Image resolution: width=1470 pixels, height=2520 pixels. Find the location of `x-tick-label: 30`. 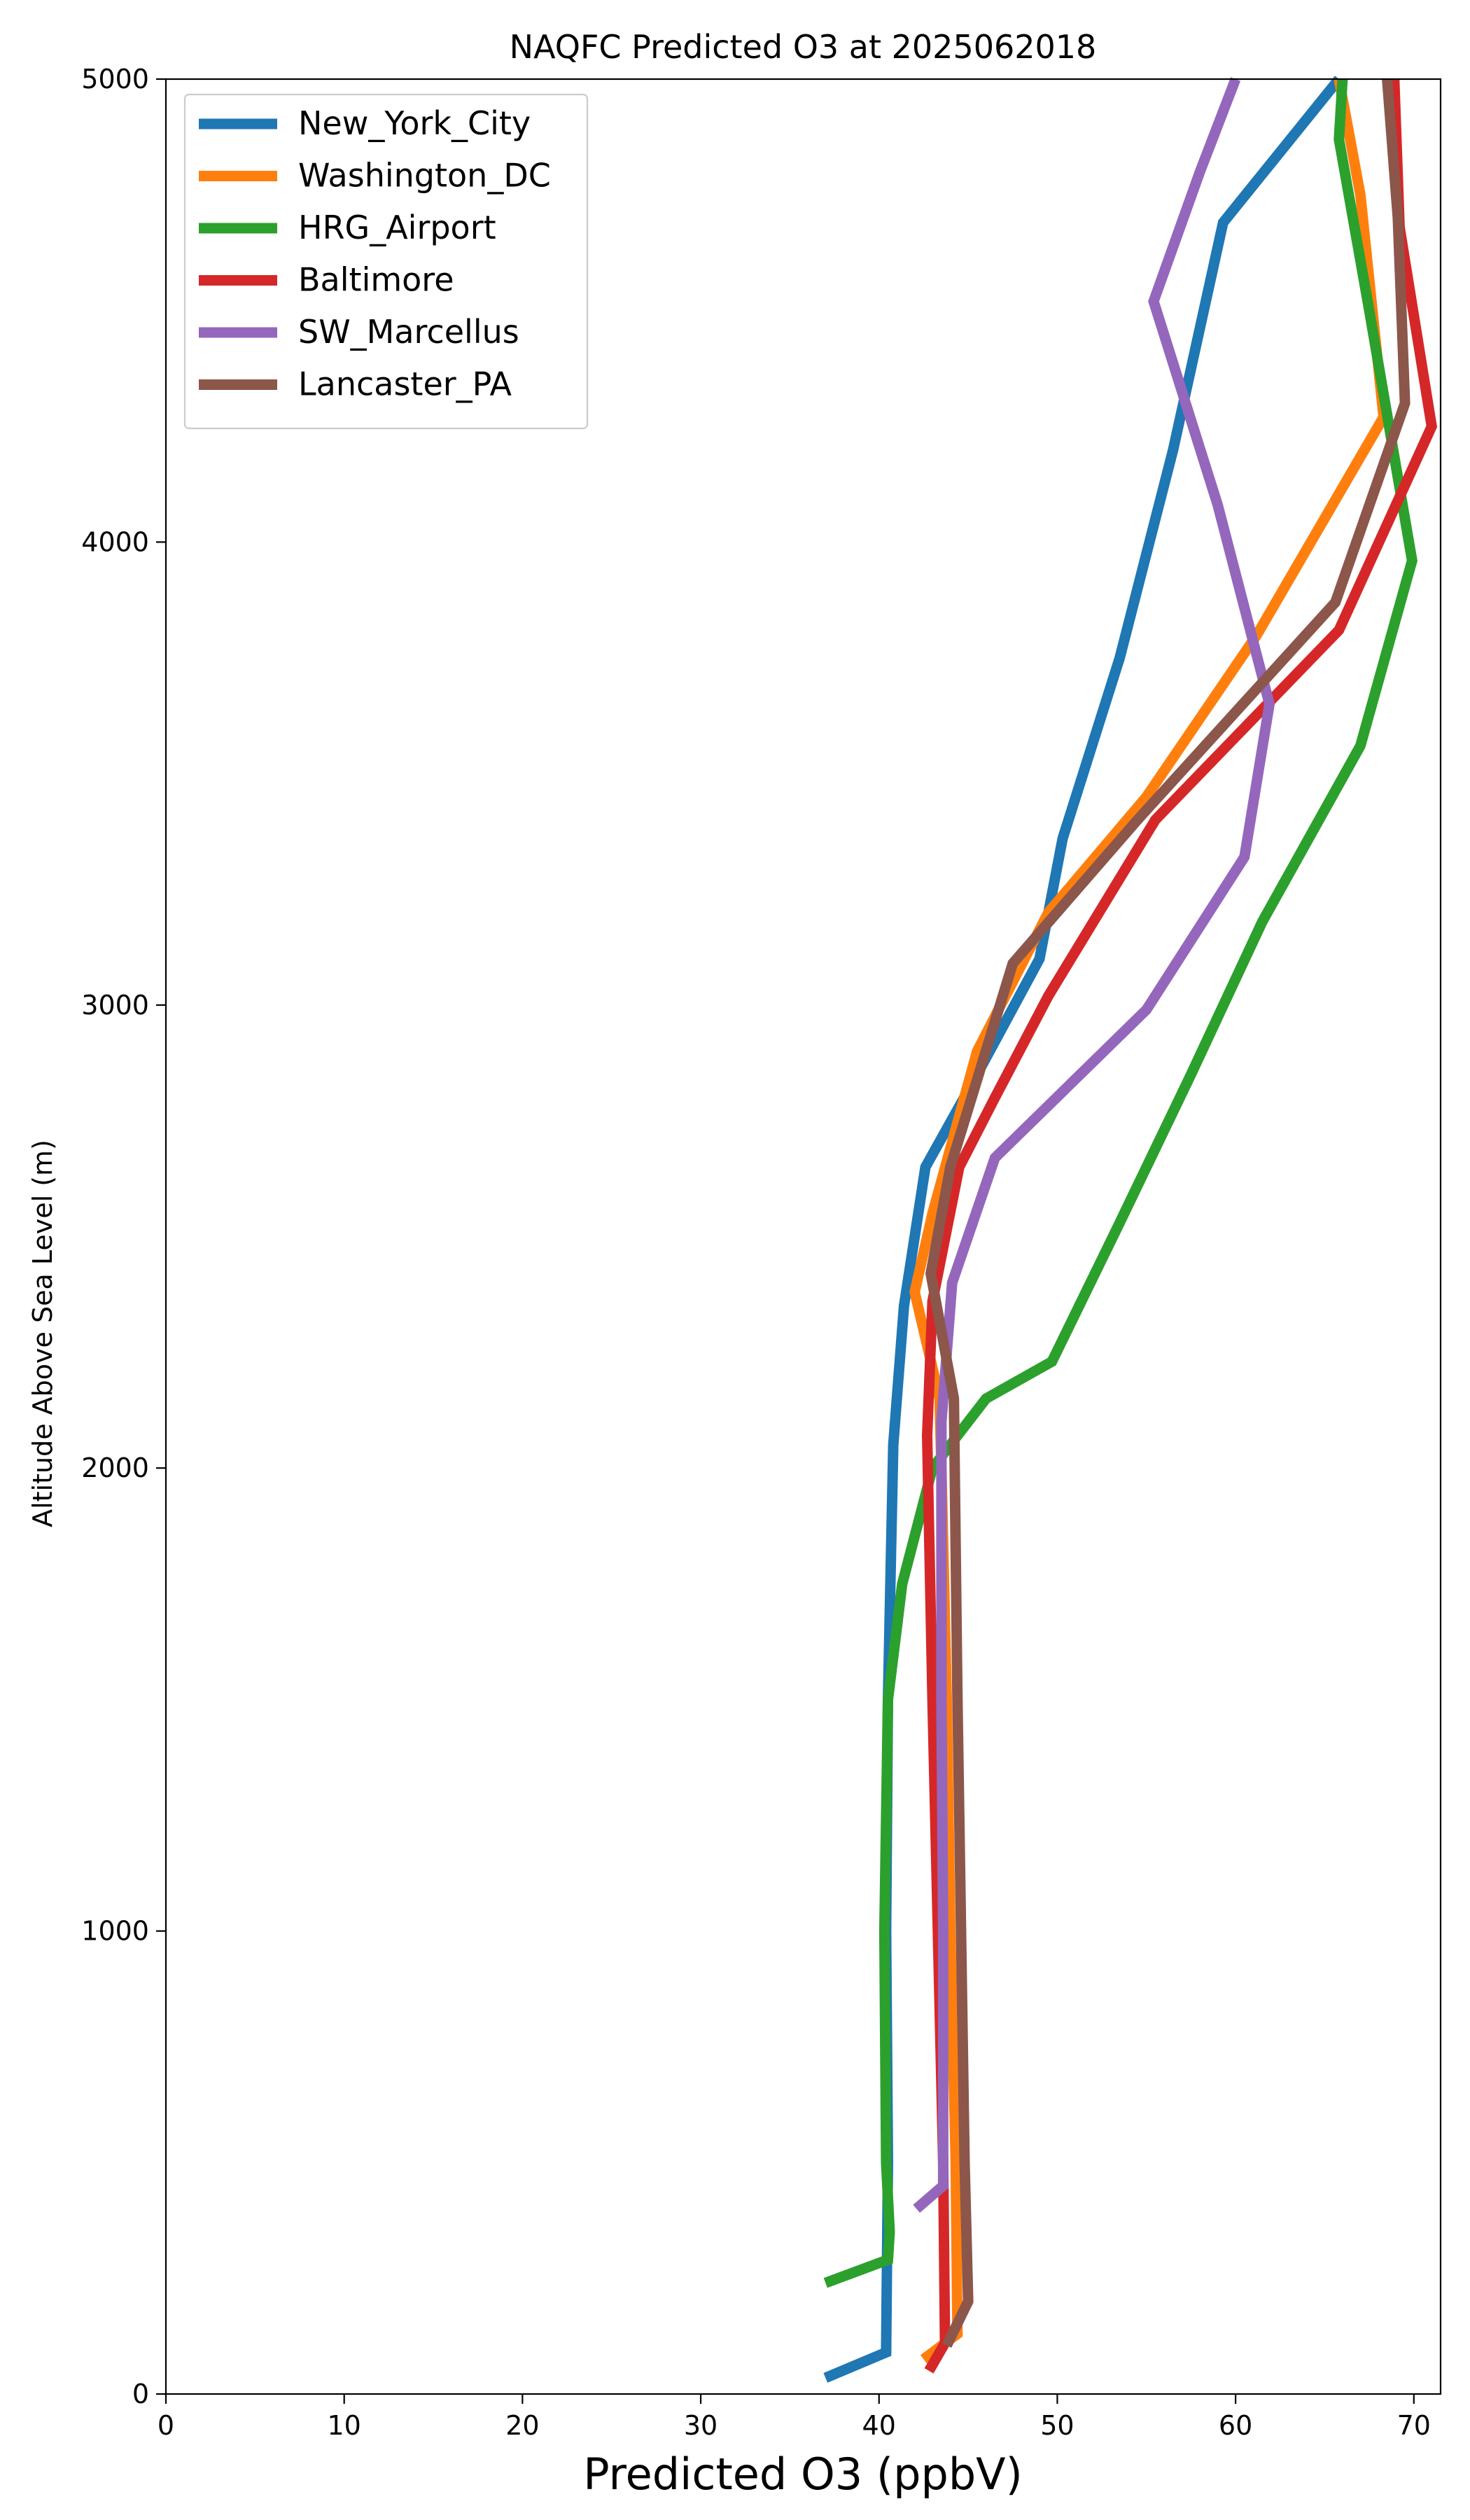

x-tick-label: 30 is located at coordinates (701, 2425).